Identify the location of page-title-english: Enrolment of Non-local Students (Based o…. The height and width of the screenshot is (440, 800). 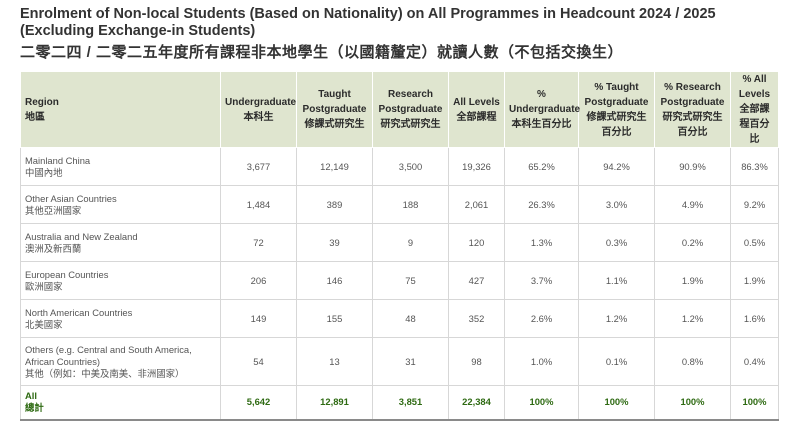
(368, 22).